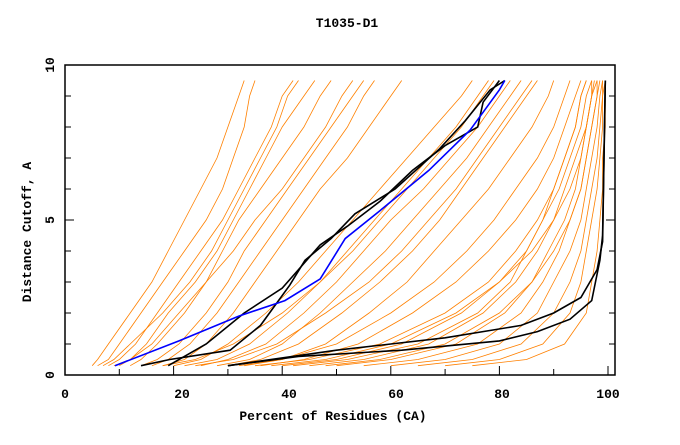 Image resolution: width=680 pixels, height=445 pixels. Describe the element at coordinates (396, 394) in the screenshot. I see `x-tick-label: 60` at that location.